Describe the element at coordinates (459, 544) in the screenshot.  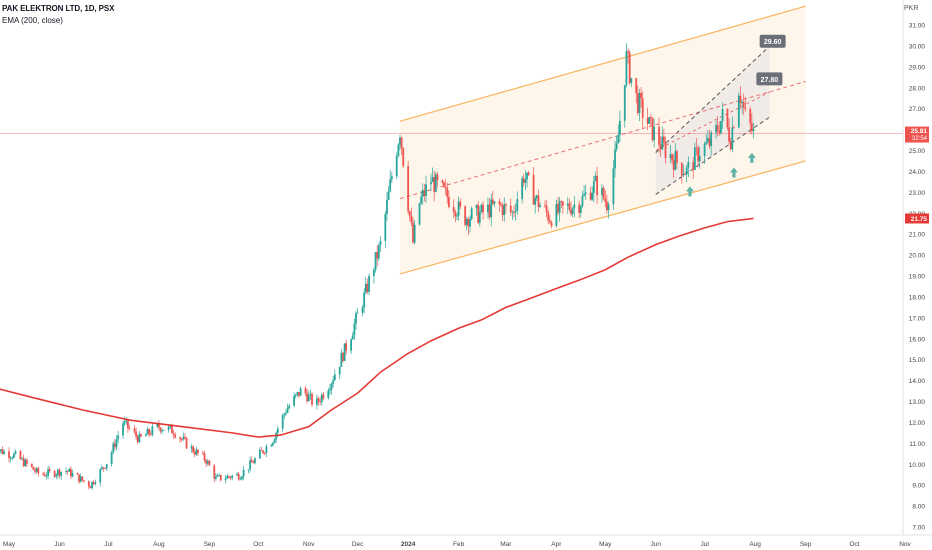
I see `x-tick-label: Feb` at that location.